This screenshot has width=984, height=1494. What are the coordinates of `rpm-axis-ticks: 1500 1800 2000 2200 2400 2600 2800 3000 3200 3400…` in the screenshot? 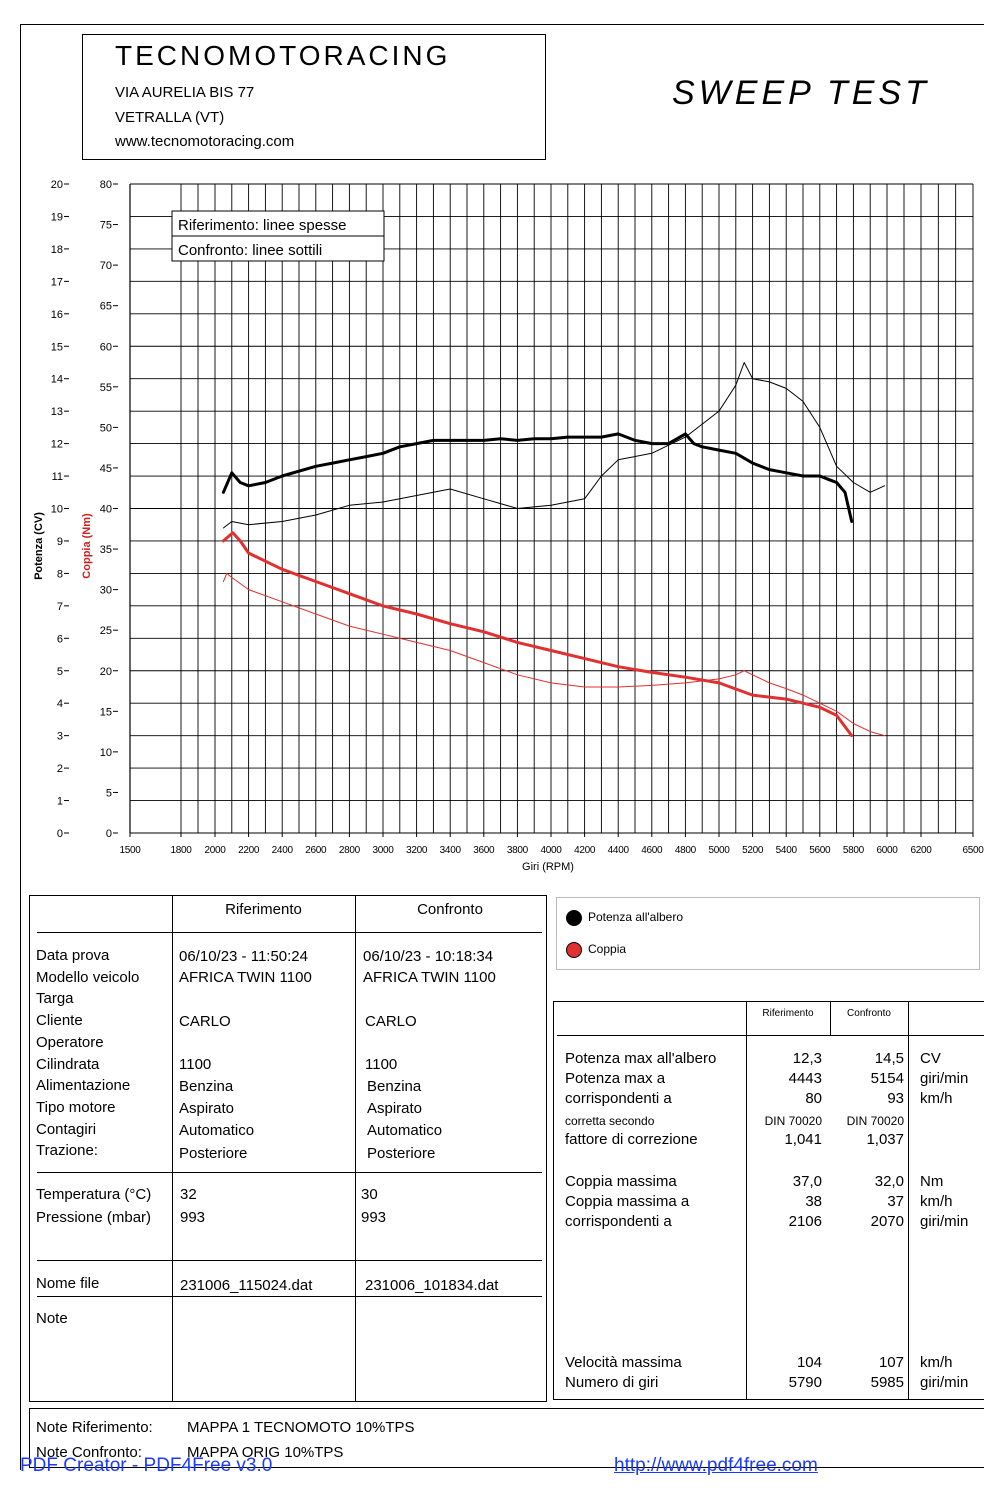 It's located at (551, 844).